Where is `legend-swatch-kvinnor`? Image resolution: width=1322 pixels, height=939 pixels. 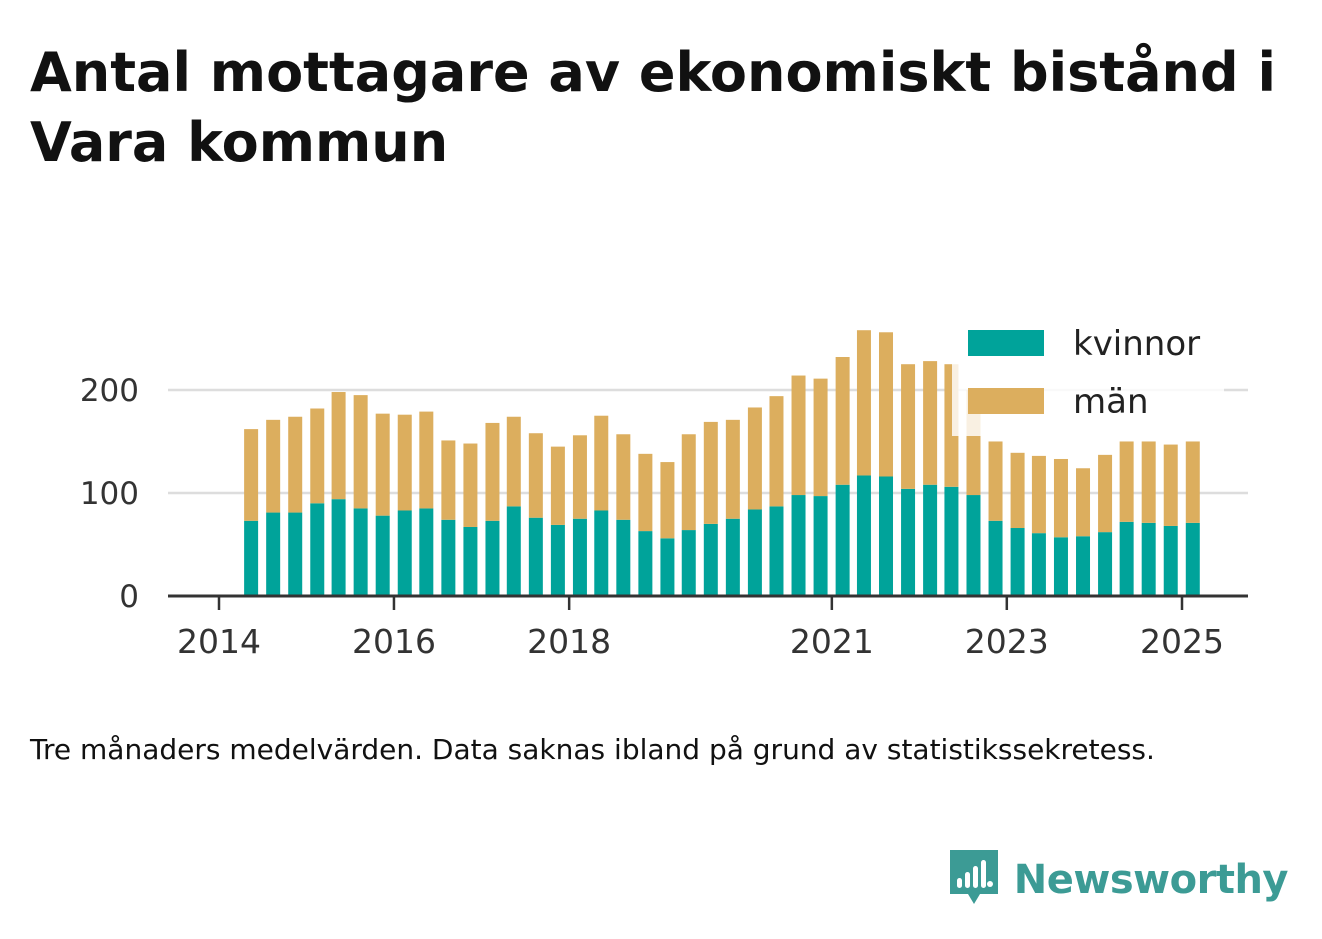
legend-swatch-kvinnor is located at coordinates (1006, 343).